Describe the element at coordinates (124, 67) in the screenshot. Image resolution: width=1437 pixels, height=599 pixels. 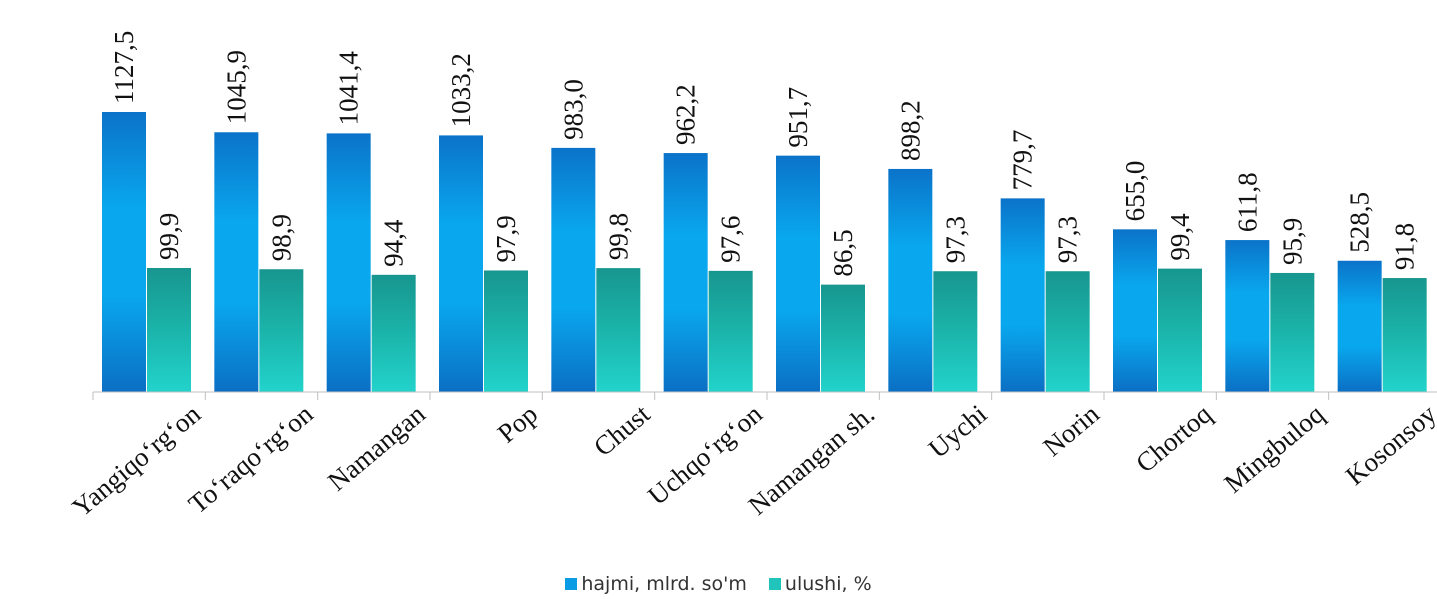
I see `data-label-hajmi: 1127,5` at that location.